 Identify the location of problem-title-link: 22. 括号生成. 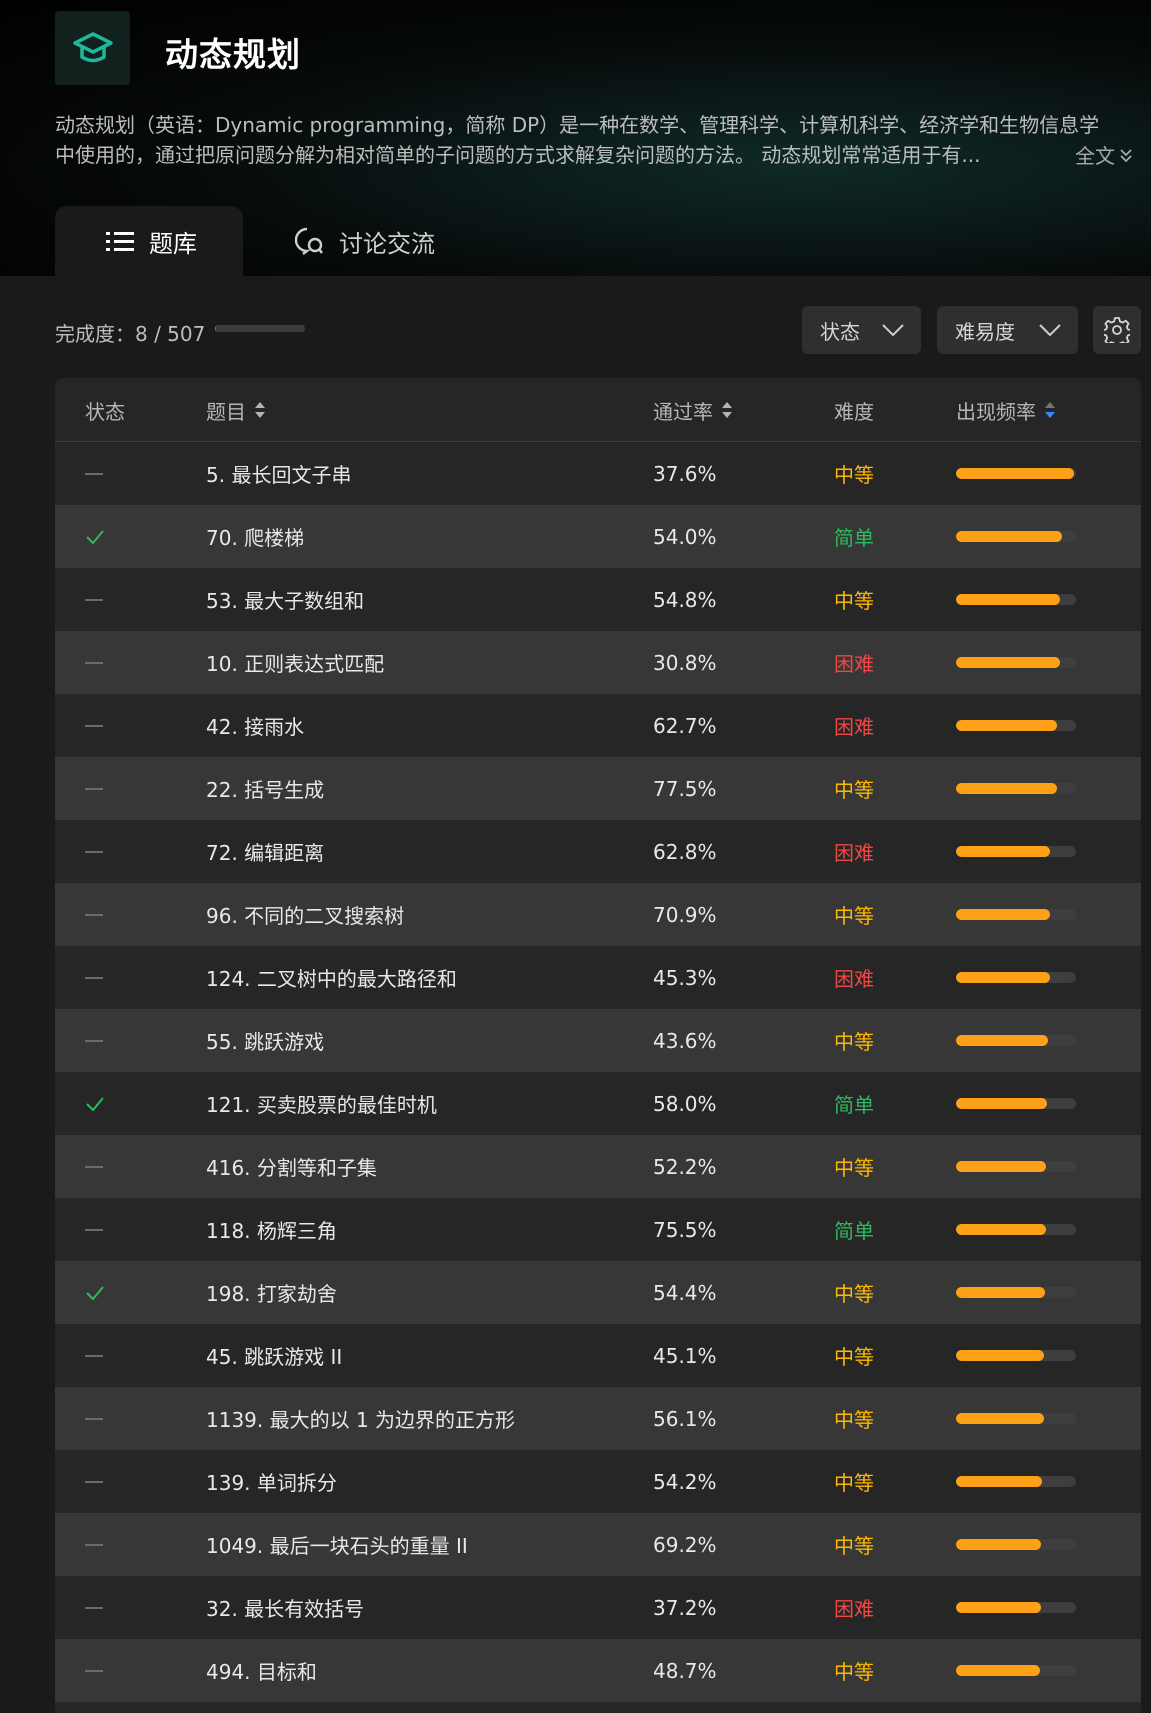
(265, 788).